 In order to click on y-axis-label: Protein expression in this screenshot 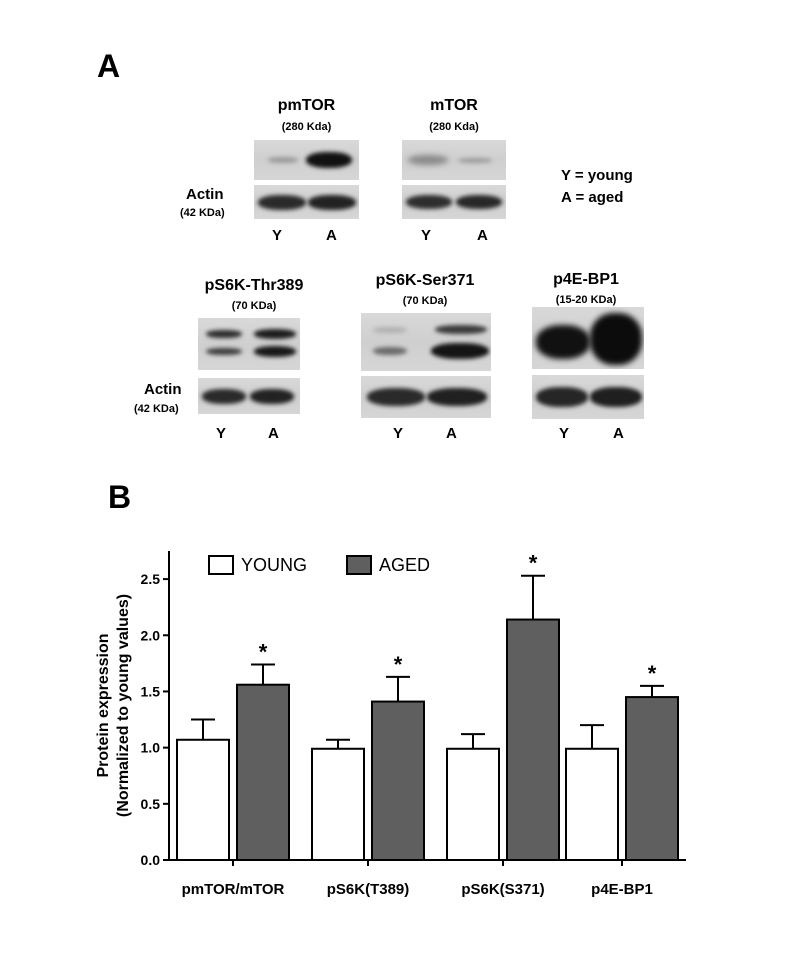, I will do `click(103, 705)`.